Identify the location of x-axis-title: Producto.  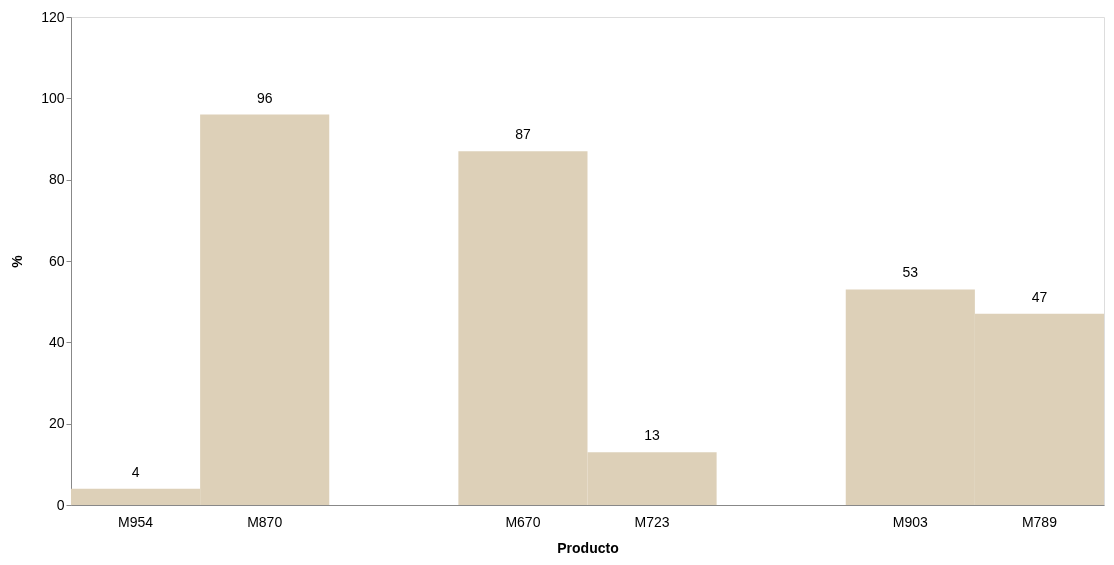
(588, 547).